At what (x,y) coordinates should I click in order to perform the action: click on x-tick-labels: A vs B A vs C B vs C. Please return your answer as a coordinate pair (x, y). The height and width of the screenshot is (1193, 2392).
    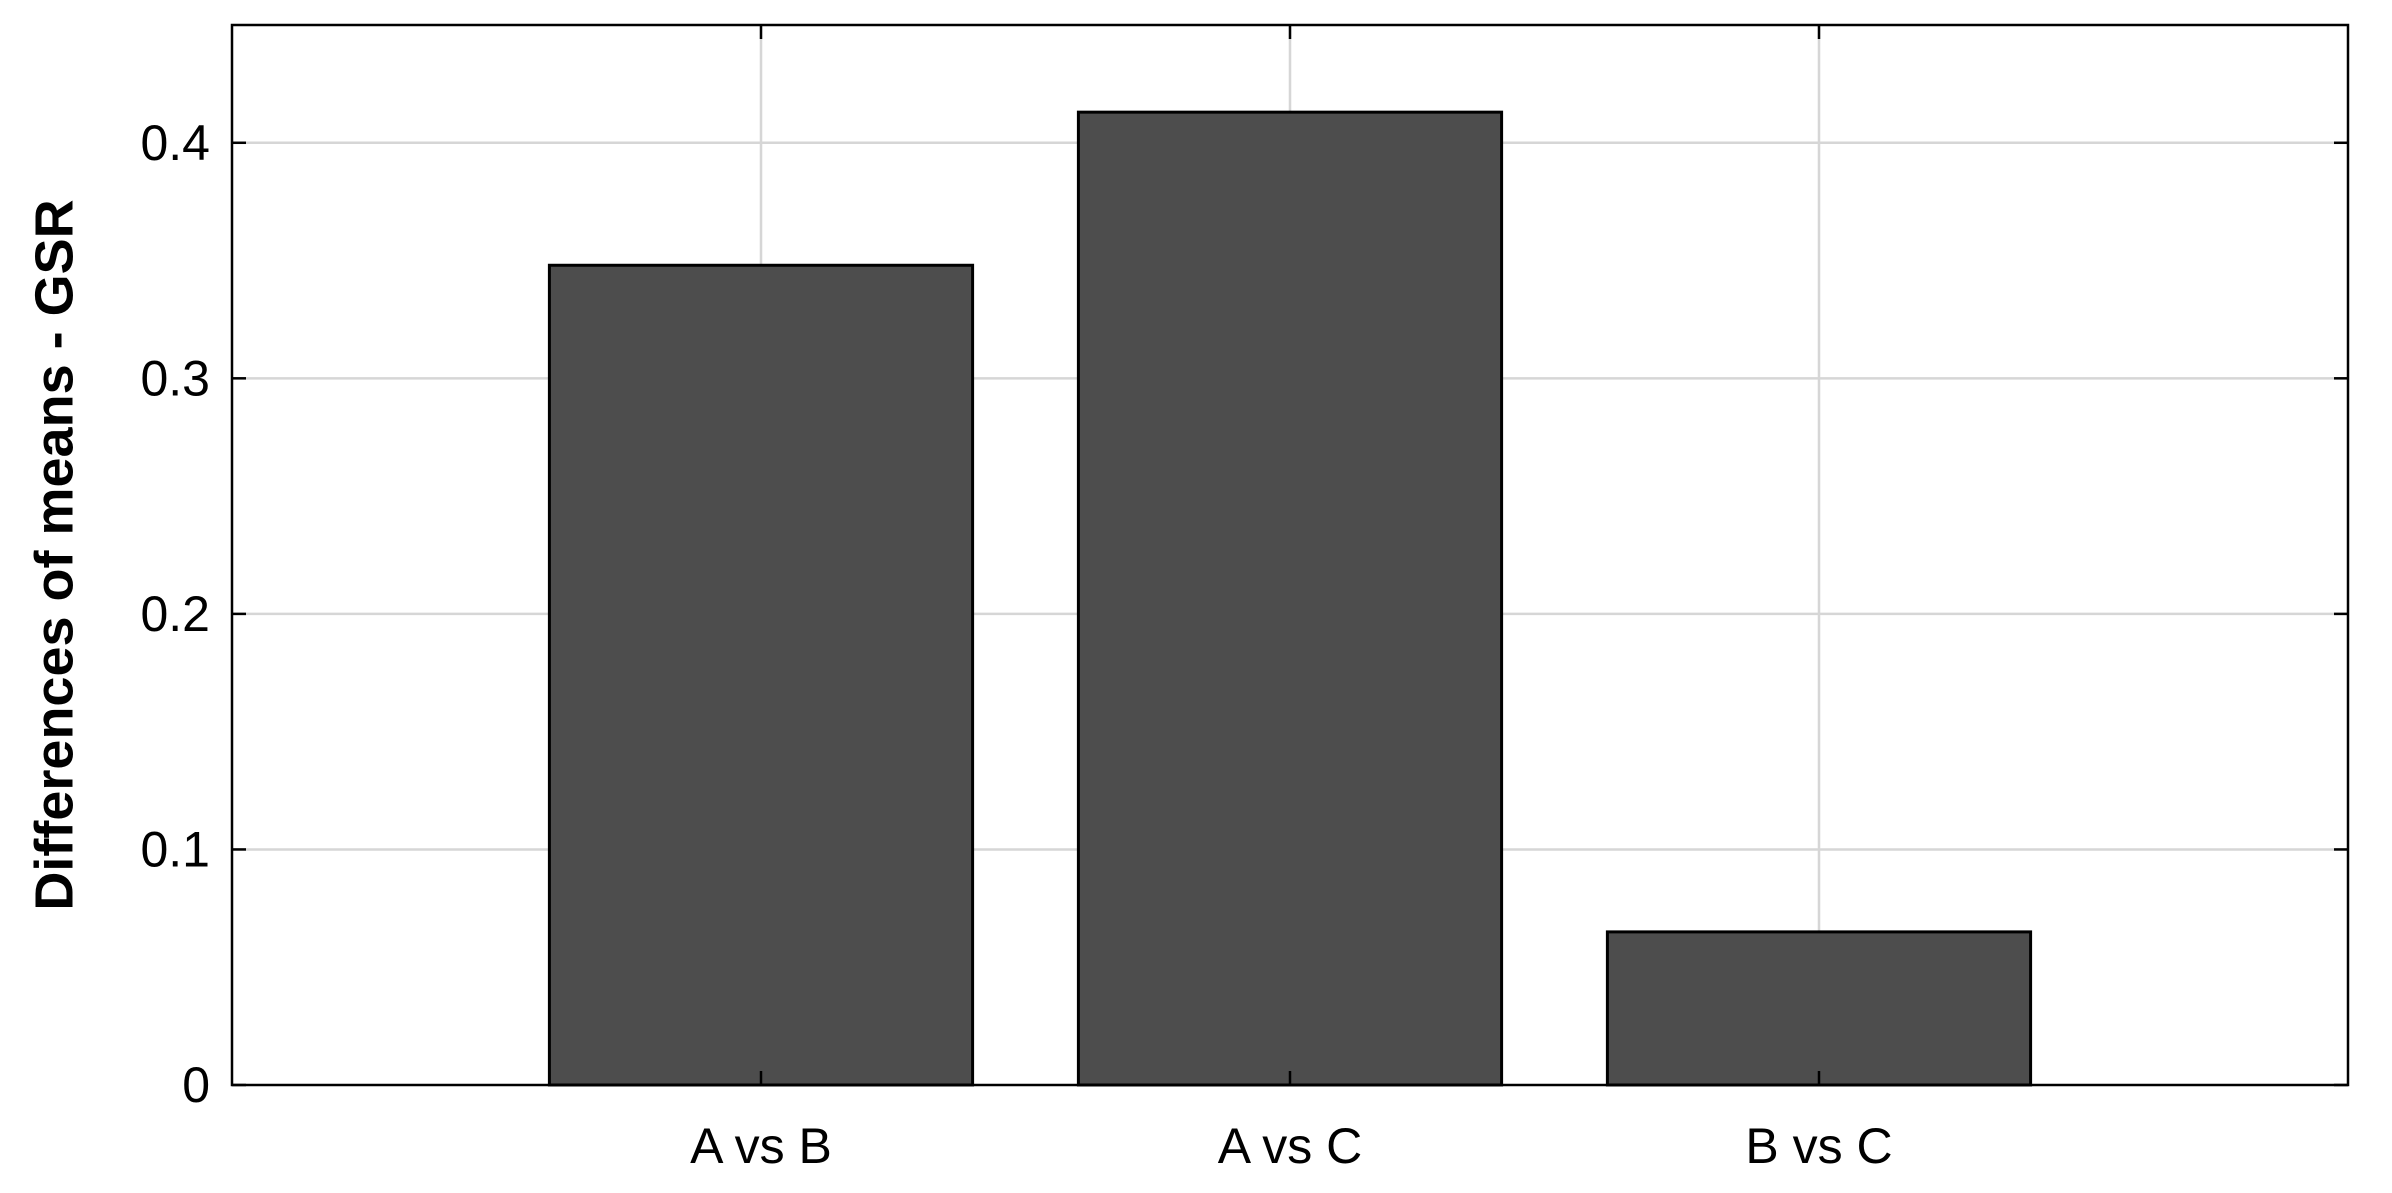
    Looking at the image, I should click on (1291, 1146).